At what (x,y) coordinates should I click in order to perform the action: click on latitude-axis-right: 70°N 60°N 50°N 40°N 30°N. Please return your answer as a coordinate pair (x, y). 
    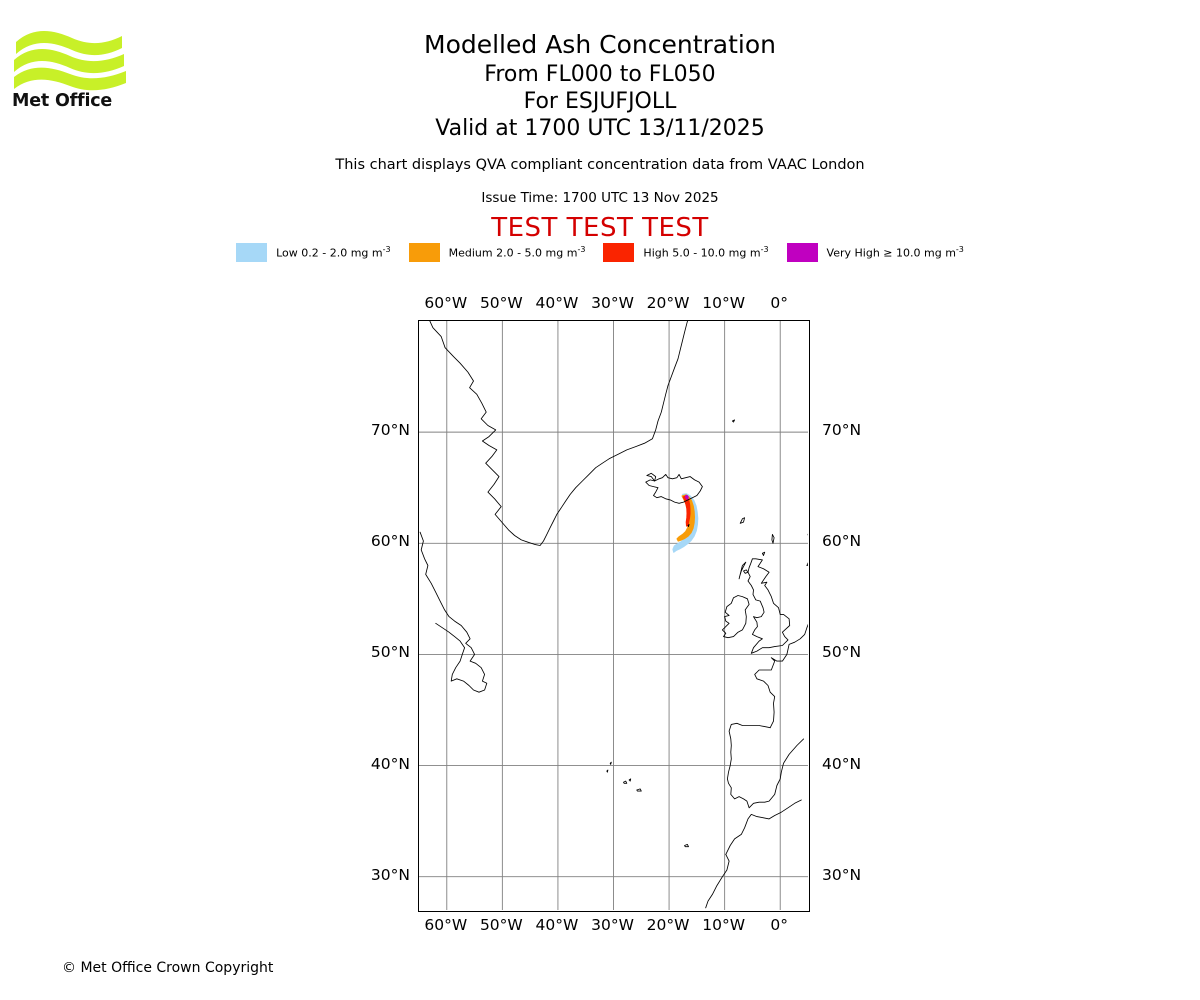
    Looking at the image, I should click on (856, 616).